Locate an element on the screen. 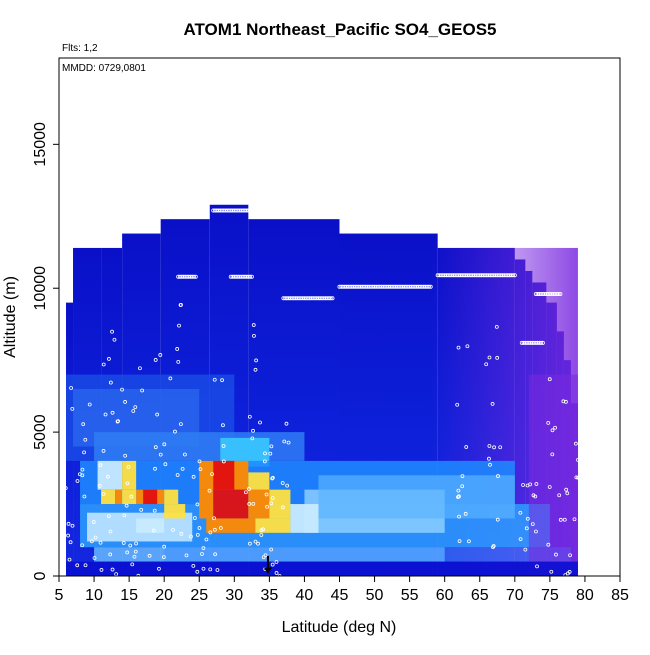 This screenshot has height=655, width=650. y-axis: 0 5000 10000 15000 is located at coordinates (45, 351).